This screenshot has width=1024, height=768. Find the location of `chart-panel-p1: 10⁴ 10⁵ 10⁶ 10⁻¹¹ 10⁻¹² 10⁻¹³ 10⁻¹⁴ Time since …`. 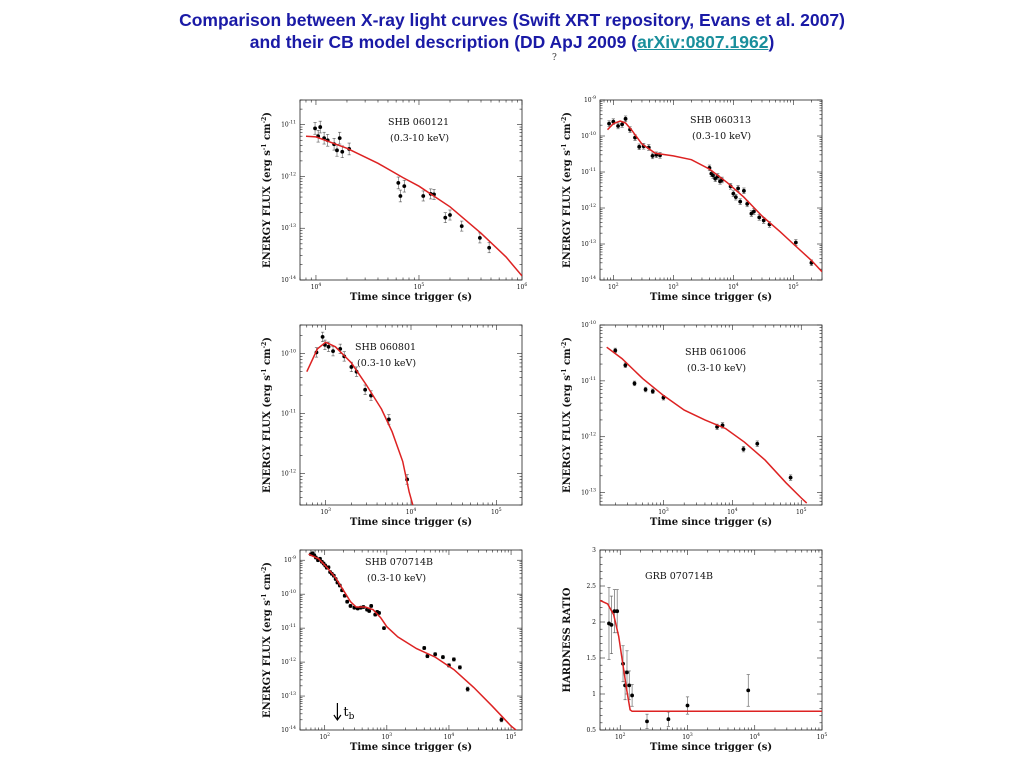

chart-panel-p1: 10⁴ 10⁵ 10⁶ 10⁻¹¹ 10⁻¹² 10⁻¹³ 10⁻¹⁴ Time since … is located at coordinates (394, 201).